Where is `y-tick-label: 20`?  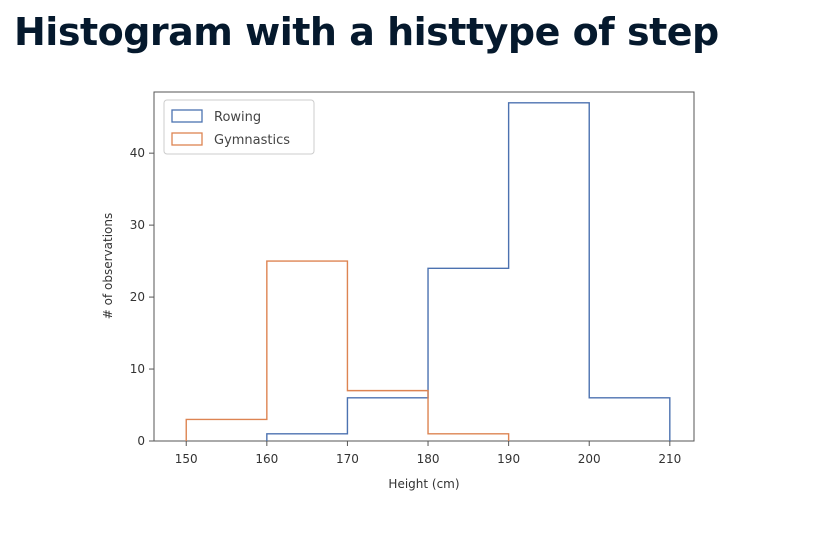 y-tick-label: 20 is located at coordinates (137, 297).